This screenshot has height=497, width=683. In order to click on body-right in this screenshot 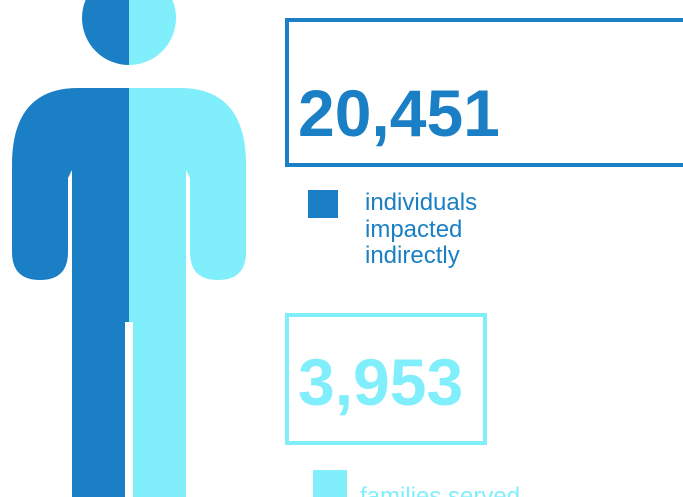, I will do `click(187, 292)`.